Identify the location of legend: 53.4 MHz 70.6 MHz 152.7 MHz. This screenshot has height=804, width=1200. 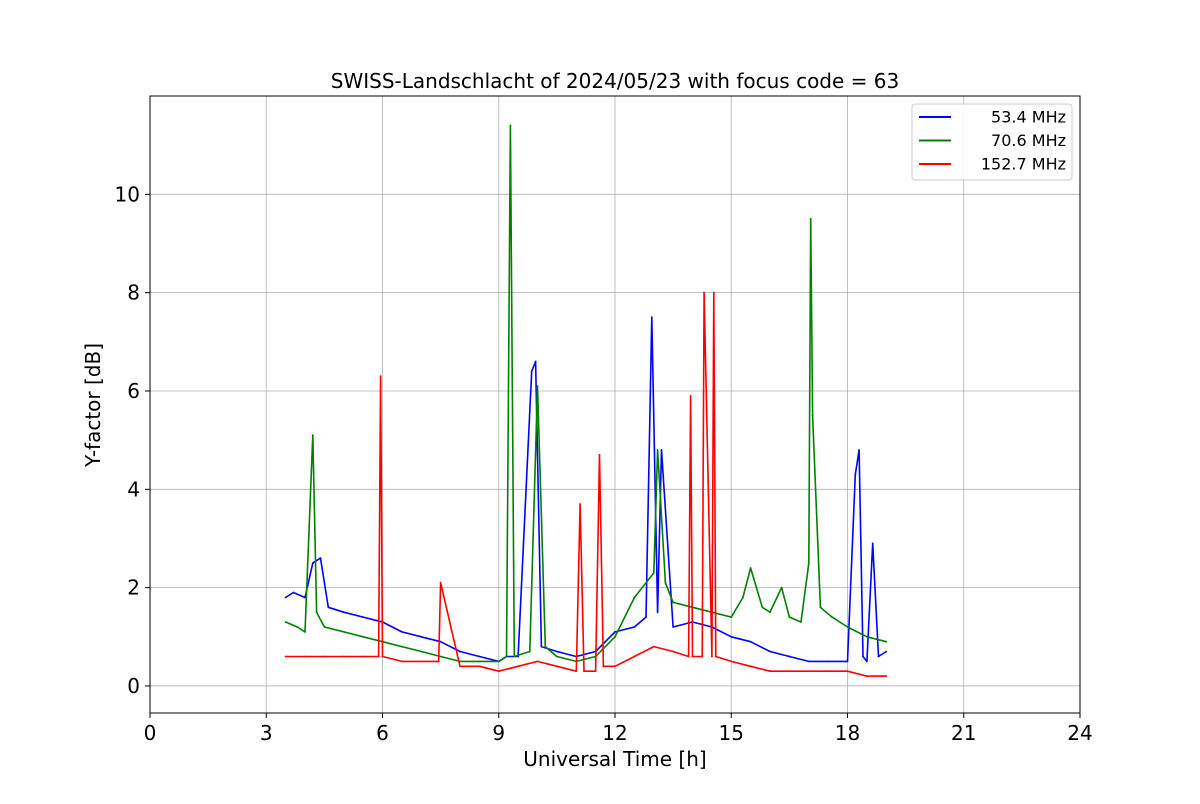
(992, 142).